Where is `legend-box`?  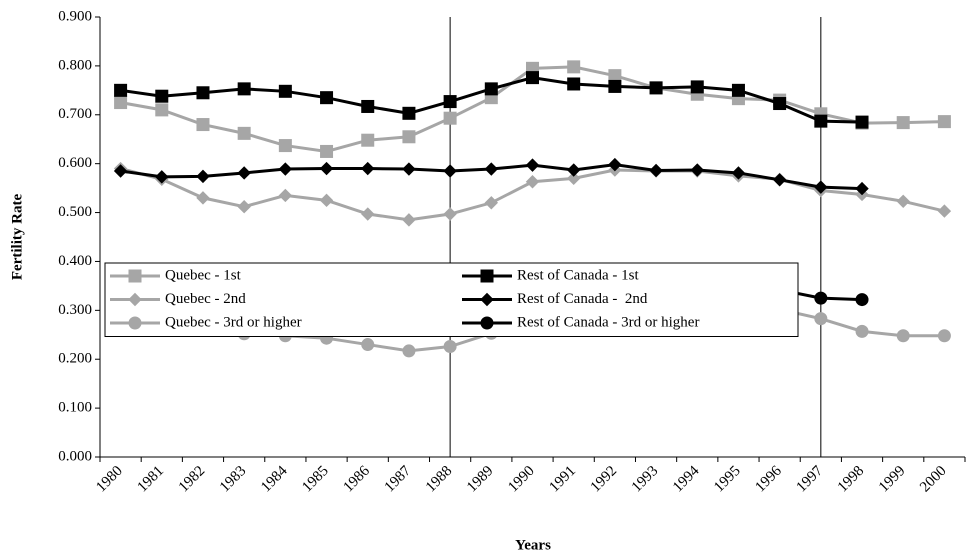 legend-box is located at coordinates (451, 299).